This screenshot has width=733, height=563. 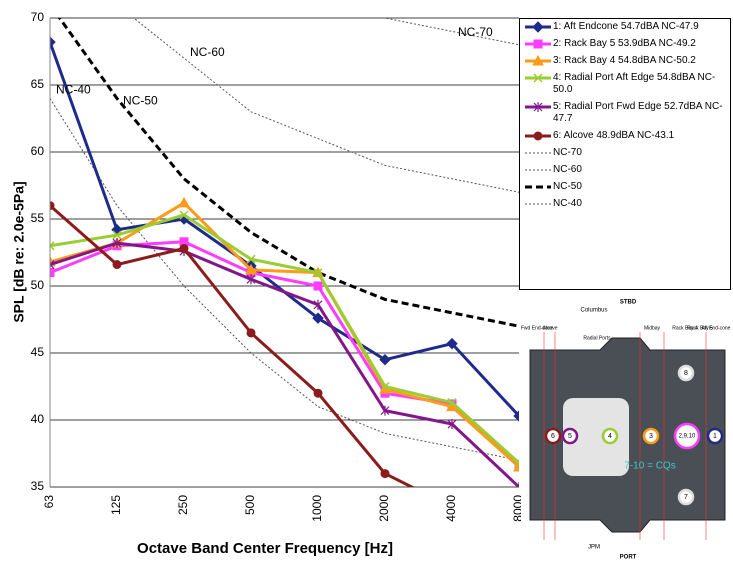 What do you see at coordinates (625, 84) in the screenshot?
I see `legend-entry: 4: Radial Port Aft Edge 54.8dBA NC-50.0` at bounding box center [625, 84].